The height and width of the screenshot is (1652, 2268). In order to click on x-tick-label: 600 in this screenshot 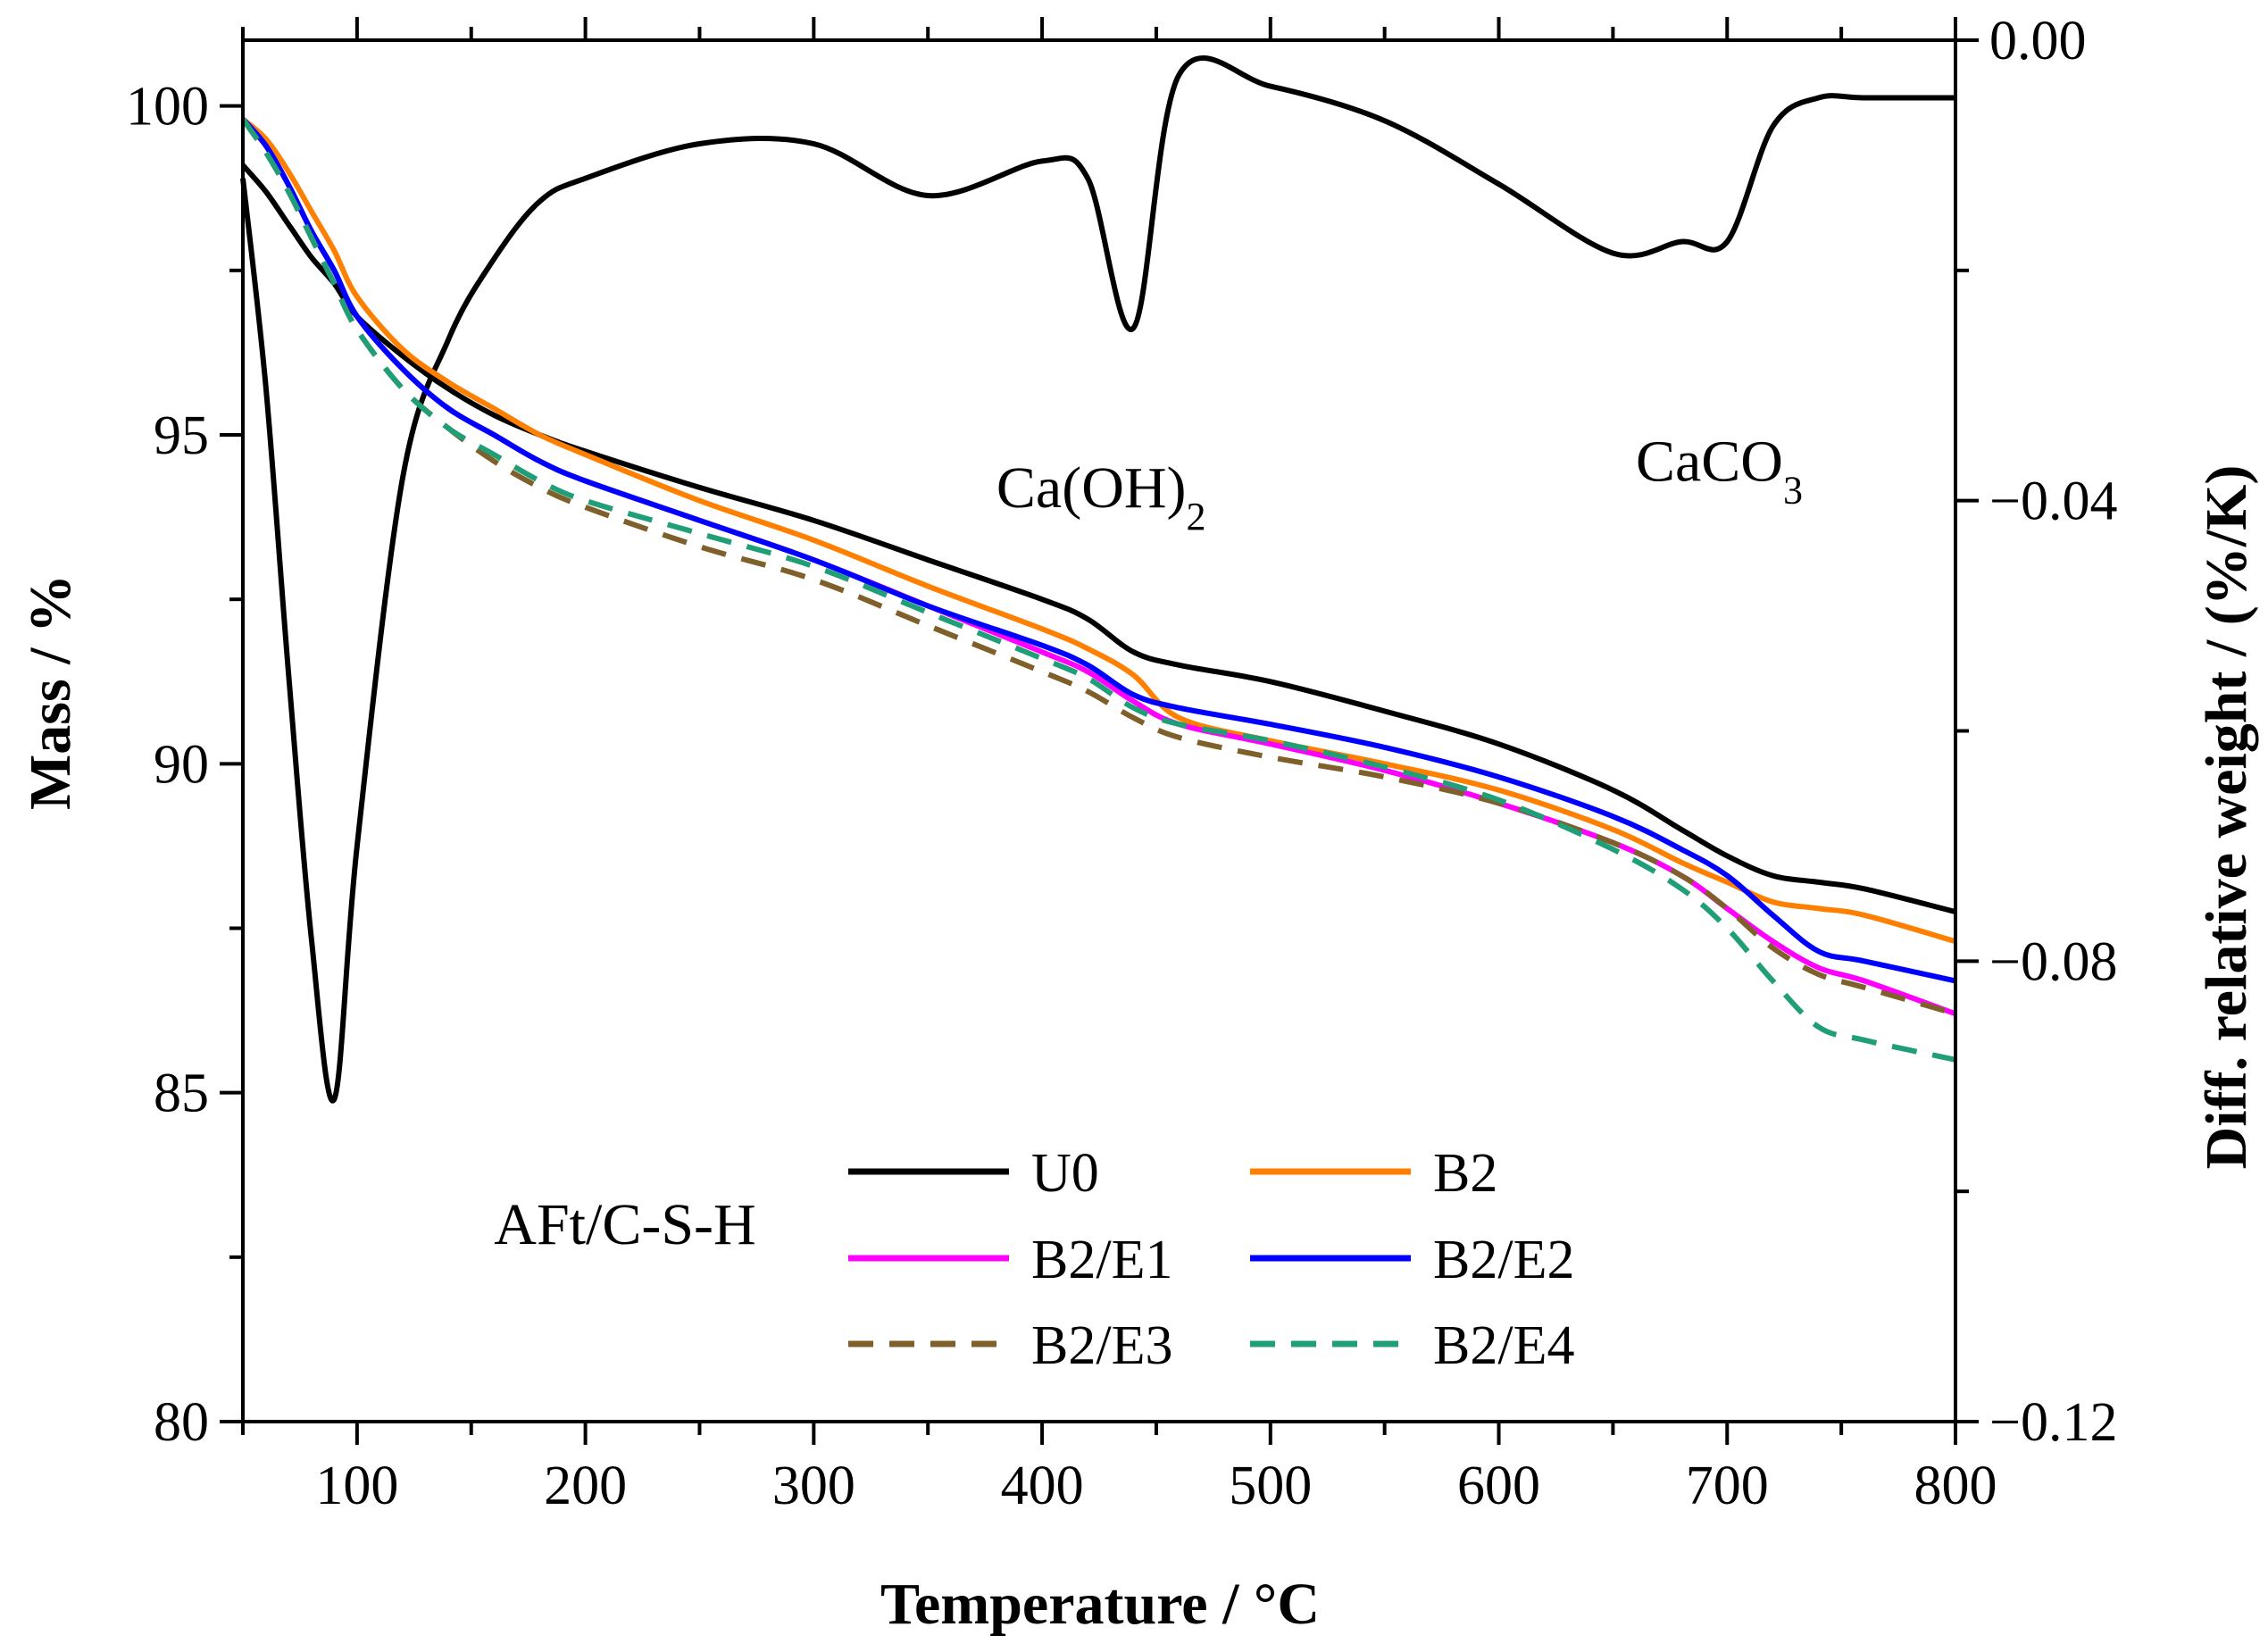, I will do `click(1498, 1486)`.